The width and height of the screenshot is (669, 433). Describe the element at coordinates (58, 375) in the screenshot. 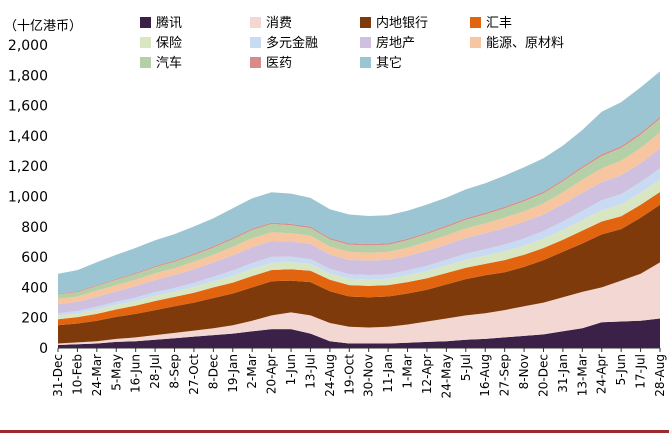

I see `x-tick-label: 31-Dec` at that location.